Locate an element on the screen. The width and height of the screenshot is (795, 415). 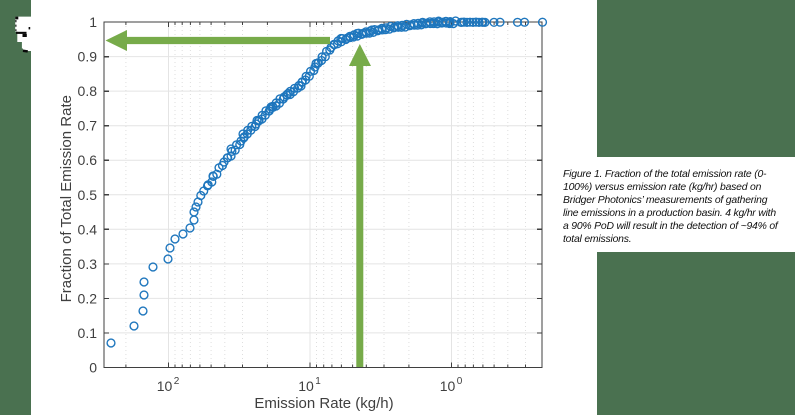
svg-text: 0.2 is located at coordinates (88, 298).